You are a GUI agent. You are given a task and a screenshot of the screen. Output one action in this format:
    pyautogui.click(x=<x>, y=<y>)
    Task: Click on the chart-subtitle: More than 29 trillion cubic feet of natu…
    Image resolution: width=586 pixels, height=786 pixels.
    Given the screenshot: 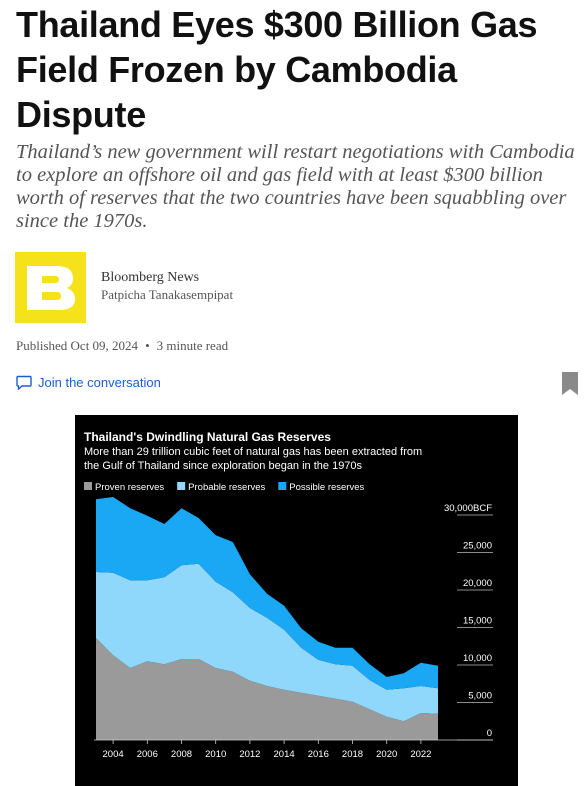 What is the action you would take?
    pyautogui.click(x=253, y=459)
    